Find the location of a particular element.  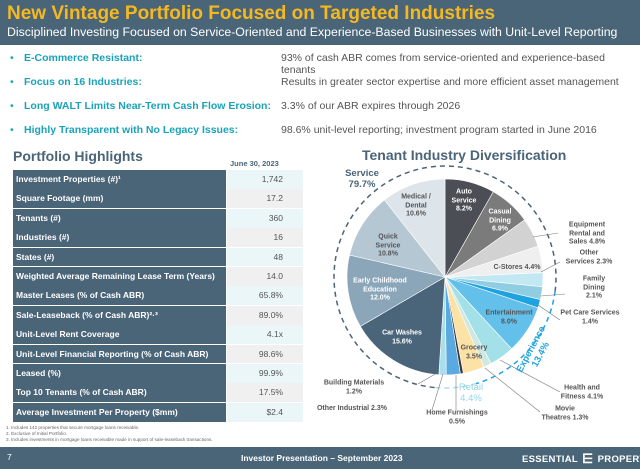

row-value: 17.5% is located at coordinates (265, 393).